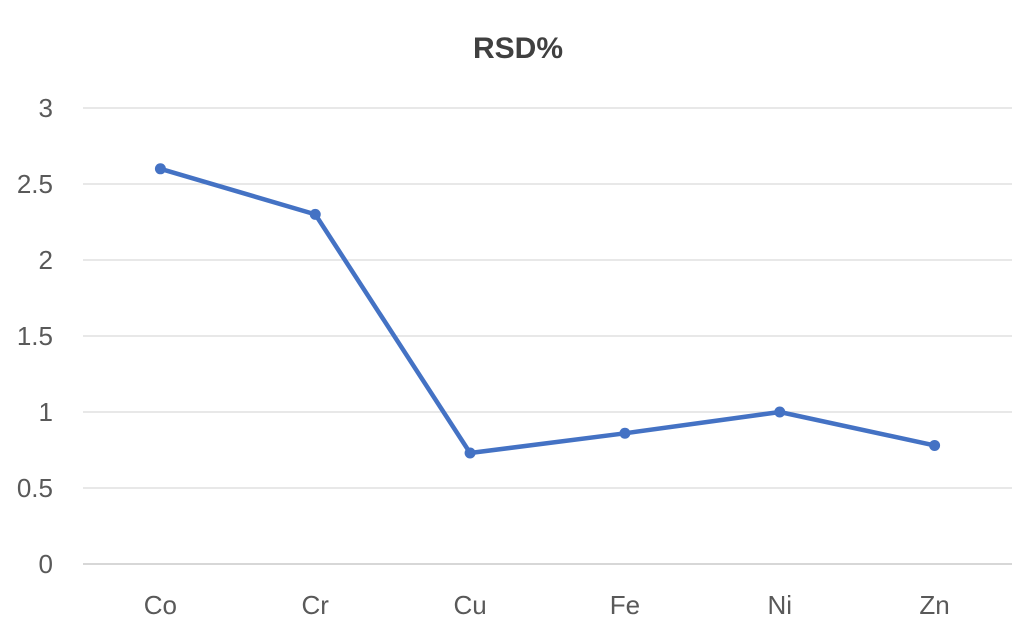  What do you see at coordinates (160, 605) in the screenshot?
I see `x-tick-label: Co` at bounding box center [160, 605].